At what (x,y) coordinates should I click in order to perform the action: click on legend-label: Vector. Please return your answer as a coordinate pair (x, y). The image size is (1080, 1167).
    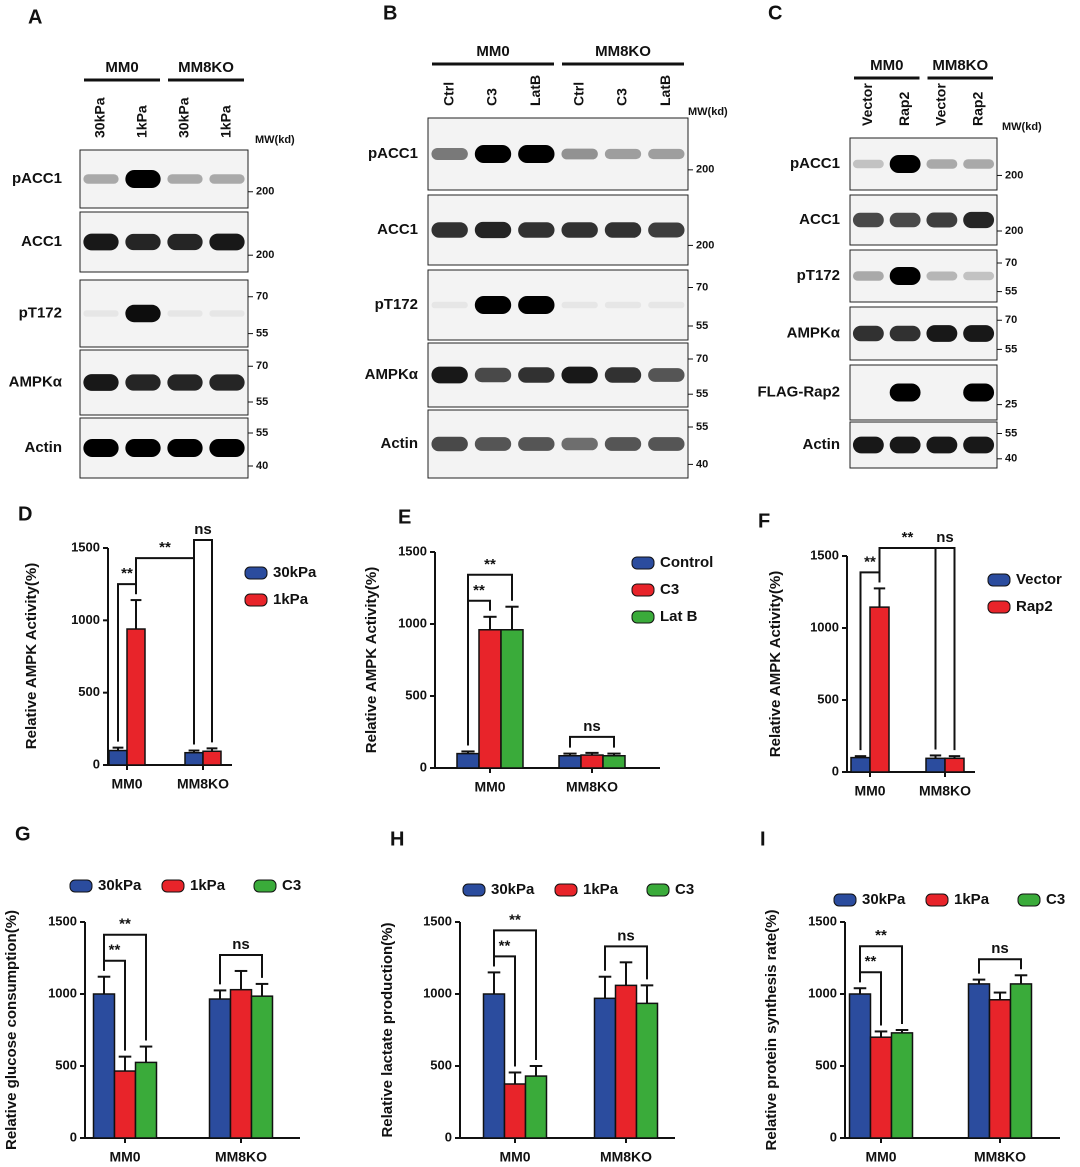
    Looking at the image, I should click on (1039, 579).